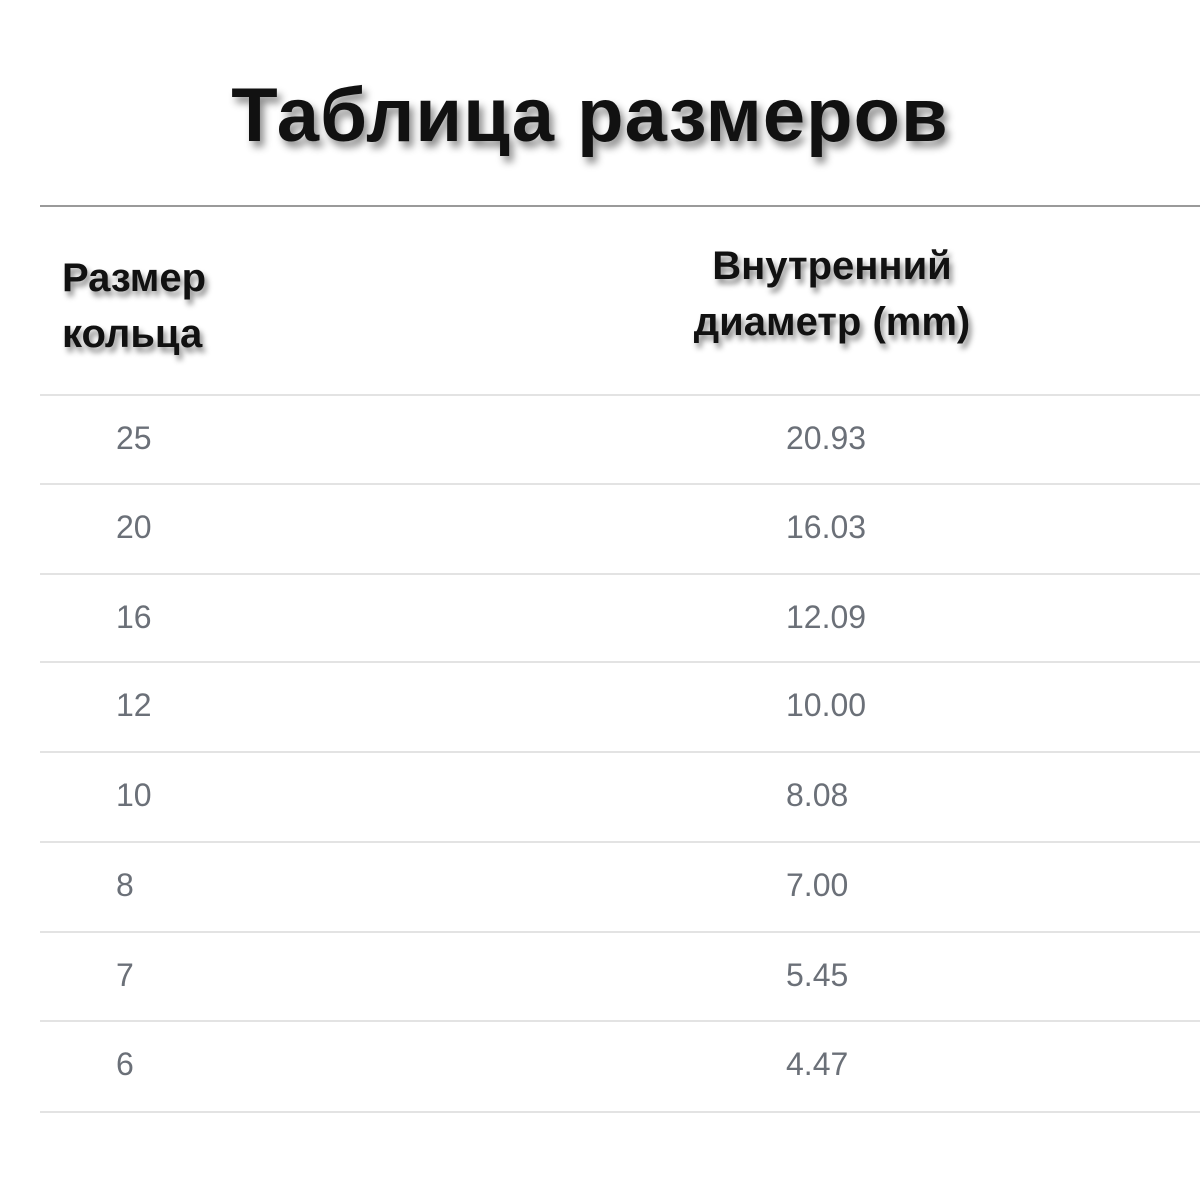  What do you see at coordinates (817, 975) in the screenshot?
I see `inner-diameter-cell: 5.45` at bounding box center [817, 975].